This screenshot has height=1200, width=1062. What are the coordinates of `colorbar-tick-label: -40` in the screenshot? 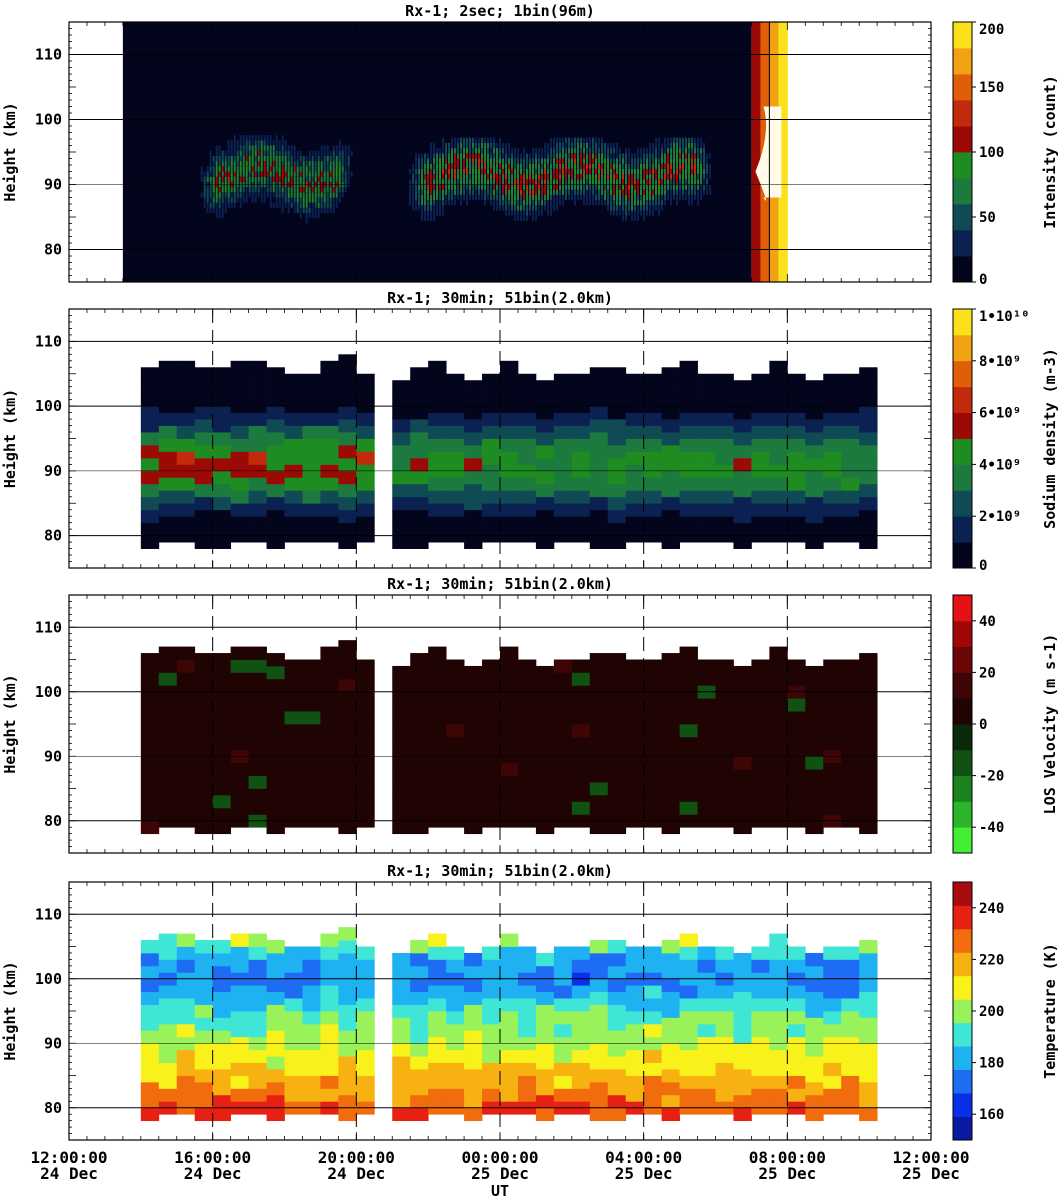 It's located at (991, 828).